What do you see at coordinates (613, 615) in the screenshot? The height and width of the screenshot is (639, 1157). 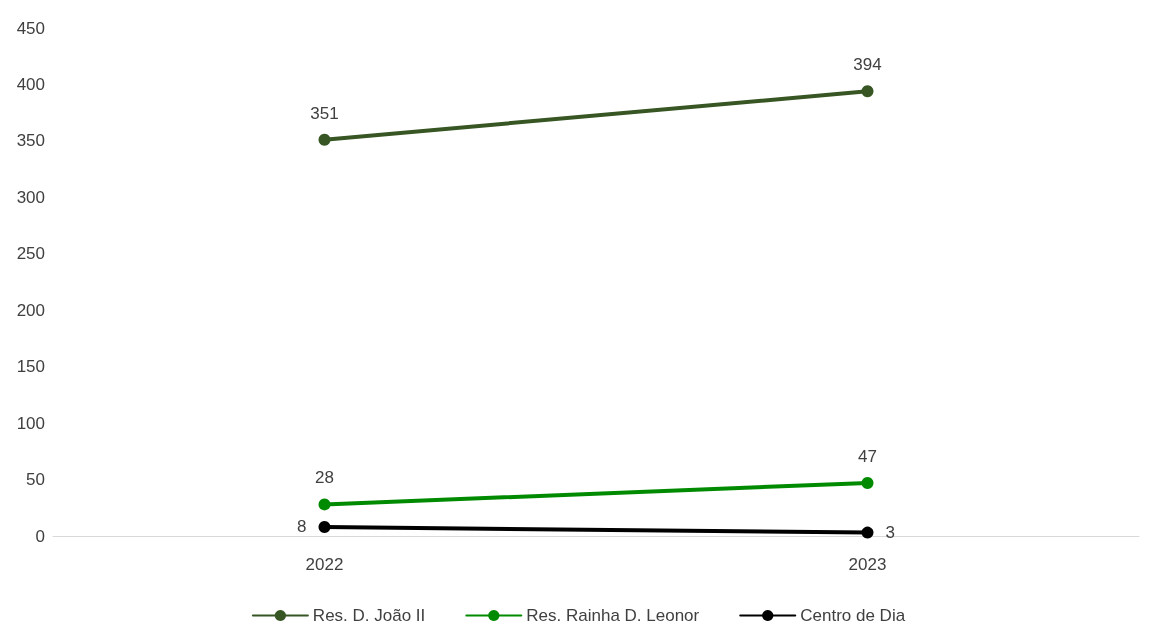 I see `legend-label: Res. Rainha D. Leonor` at bounding box center [613, 615].